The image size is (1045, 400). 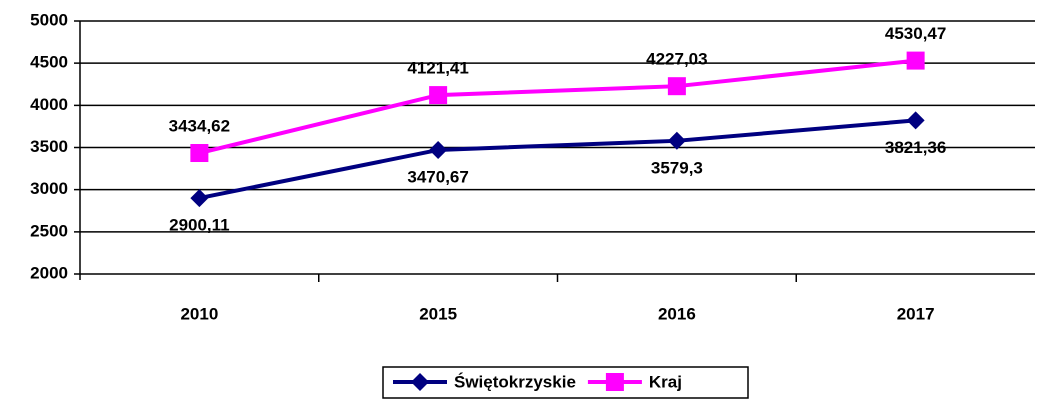 What do you see at coordinates (515, 381) in the screenshot?
I see `legend-label: Świętokrzyskie` at bounding box center [515, 381].